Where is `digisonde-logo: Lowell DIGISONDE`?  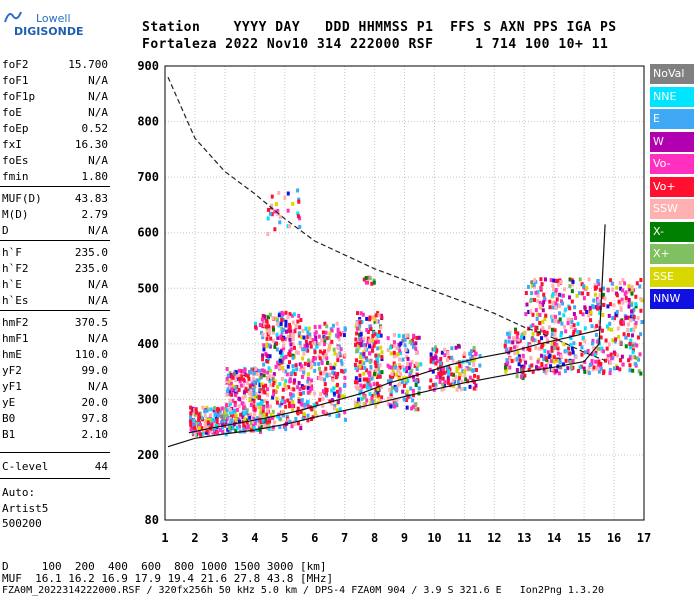 digisonde-logo: Lowell DIGISONDE is located at coordinates (43, 27).